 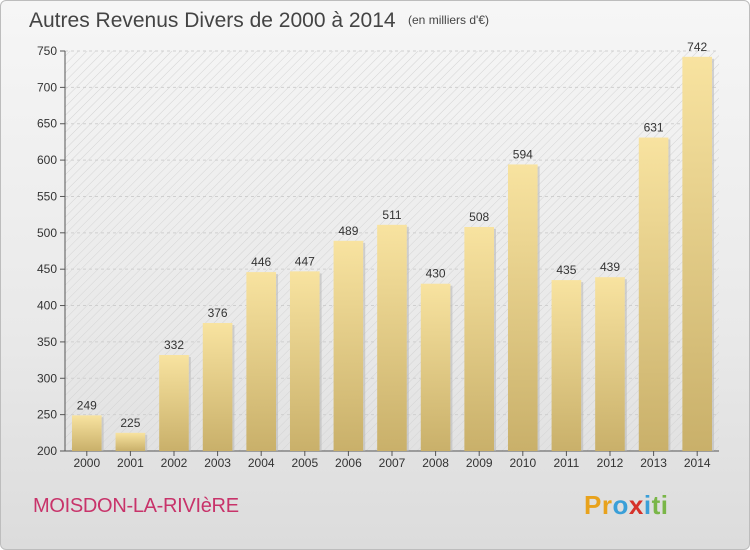 What do you see at coordinates (636, 505) in the screenshot?
I see `logo-letter: x` at bounding box center [636, 505].